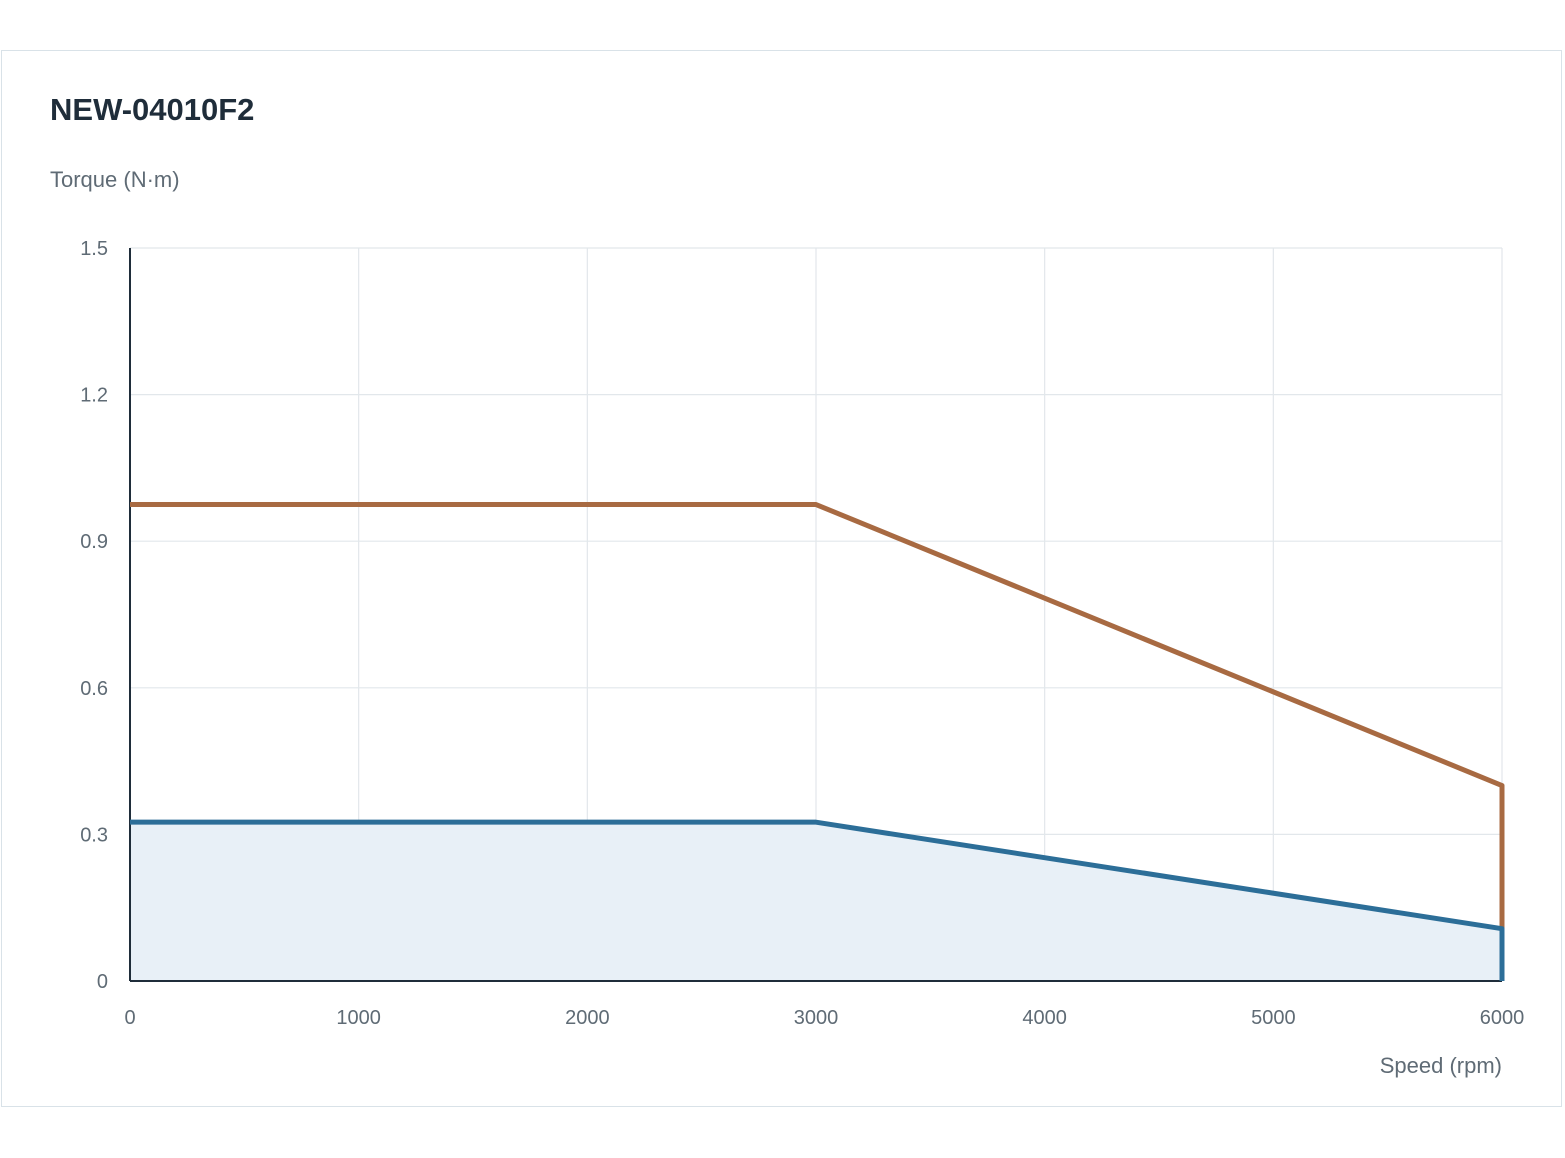 The width and height of the screenshot is (1565, 1158). What do you see at coordinates (152, 109) in the screenshot?
I see `chart-title: NEW-04010F2` at bounding box center [152, 109].